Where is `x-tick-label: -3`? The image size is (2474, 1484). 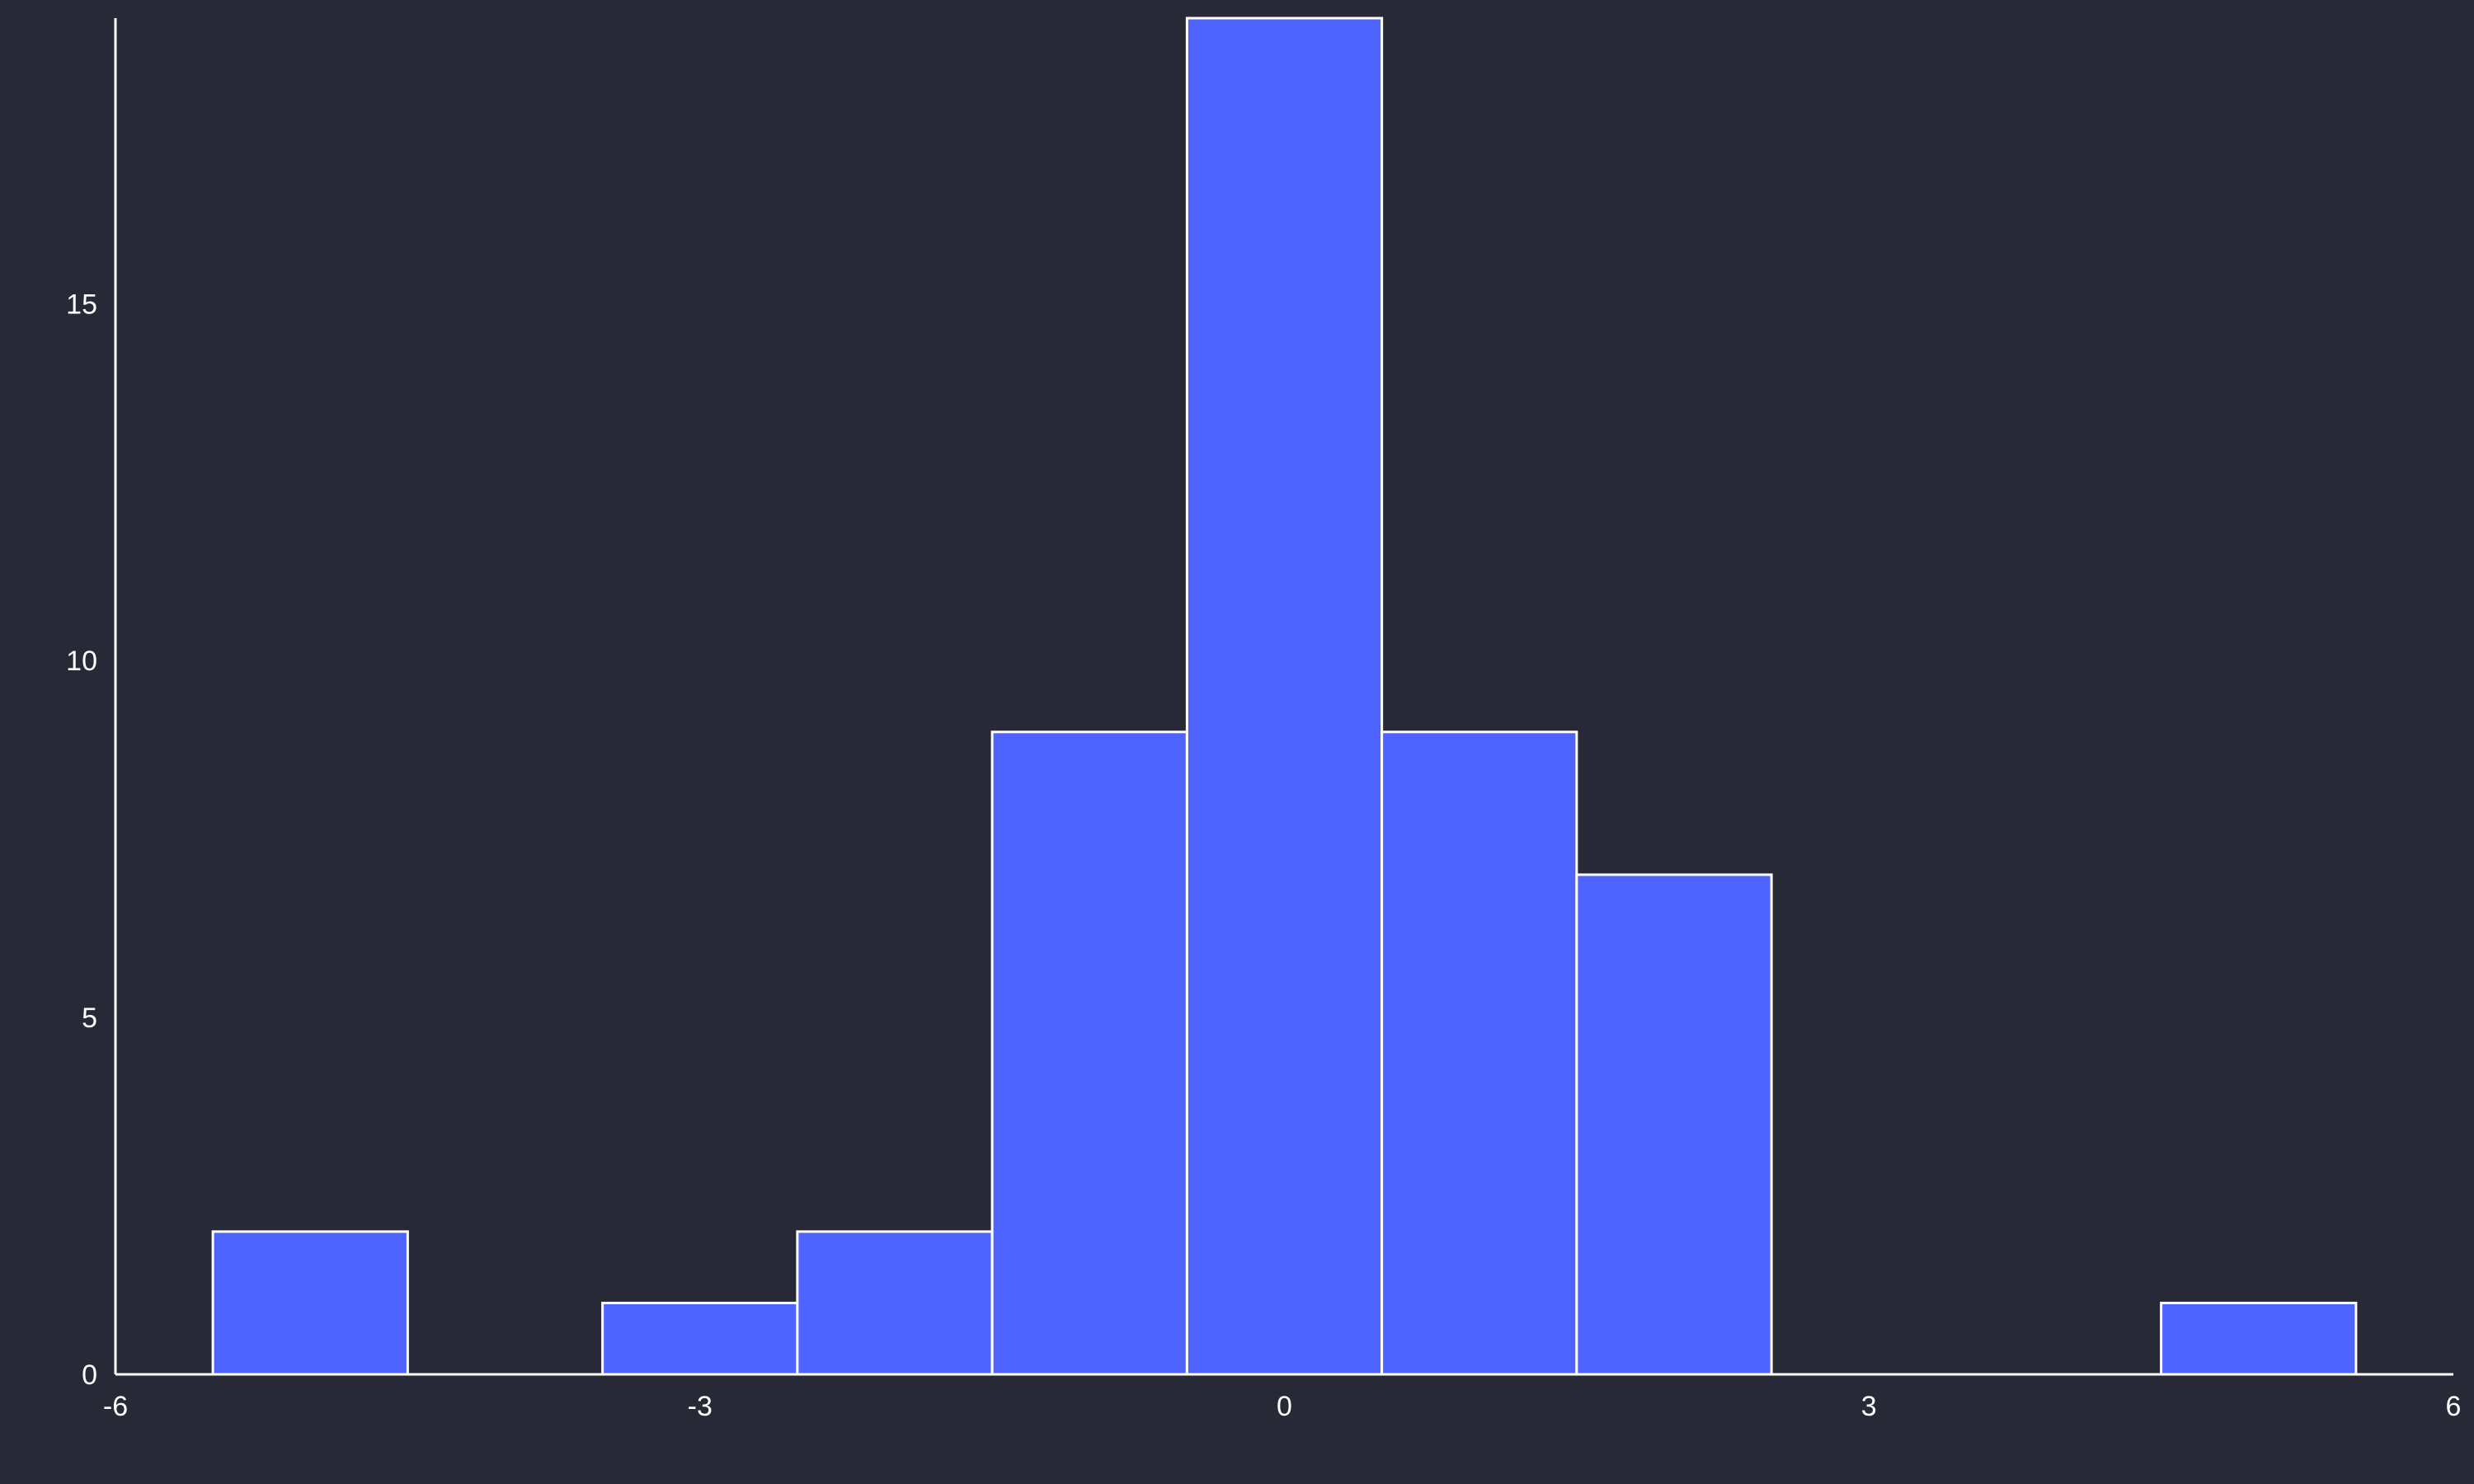
x-tick-label: -3 is located at coordinates (700, 1406).